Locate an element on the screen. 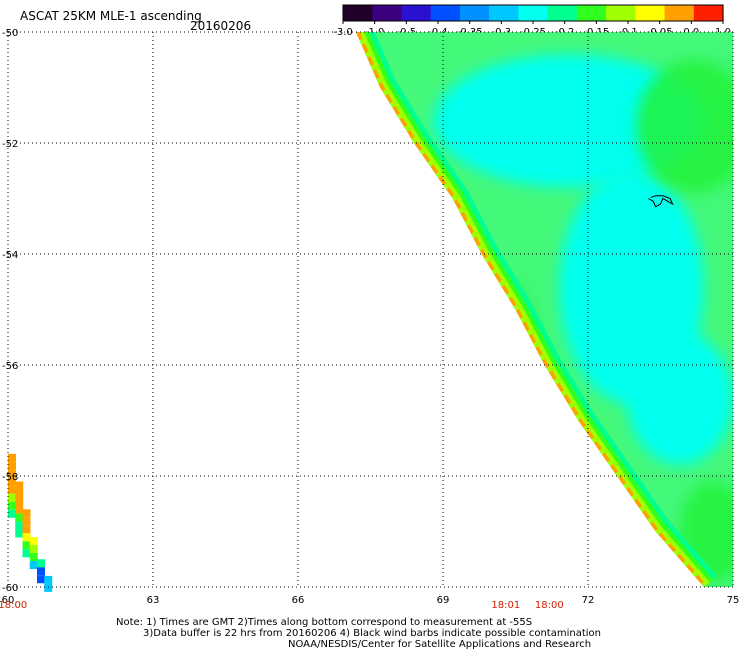 The image size is (740, 650). y-tick-label: -54 is located at coordinates (10, 255).